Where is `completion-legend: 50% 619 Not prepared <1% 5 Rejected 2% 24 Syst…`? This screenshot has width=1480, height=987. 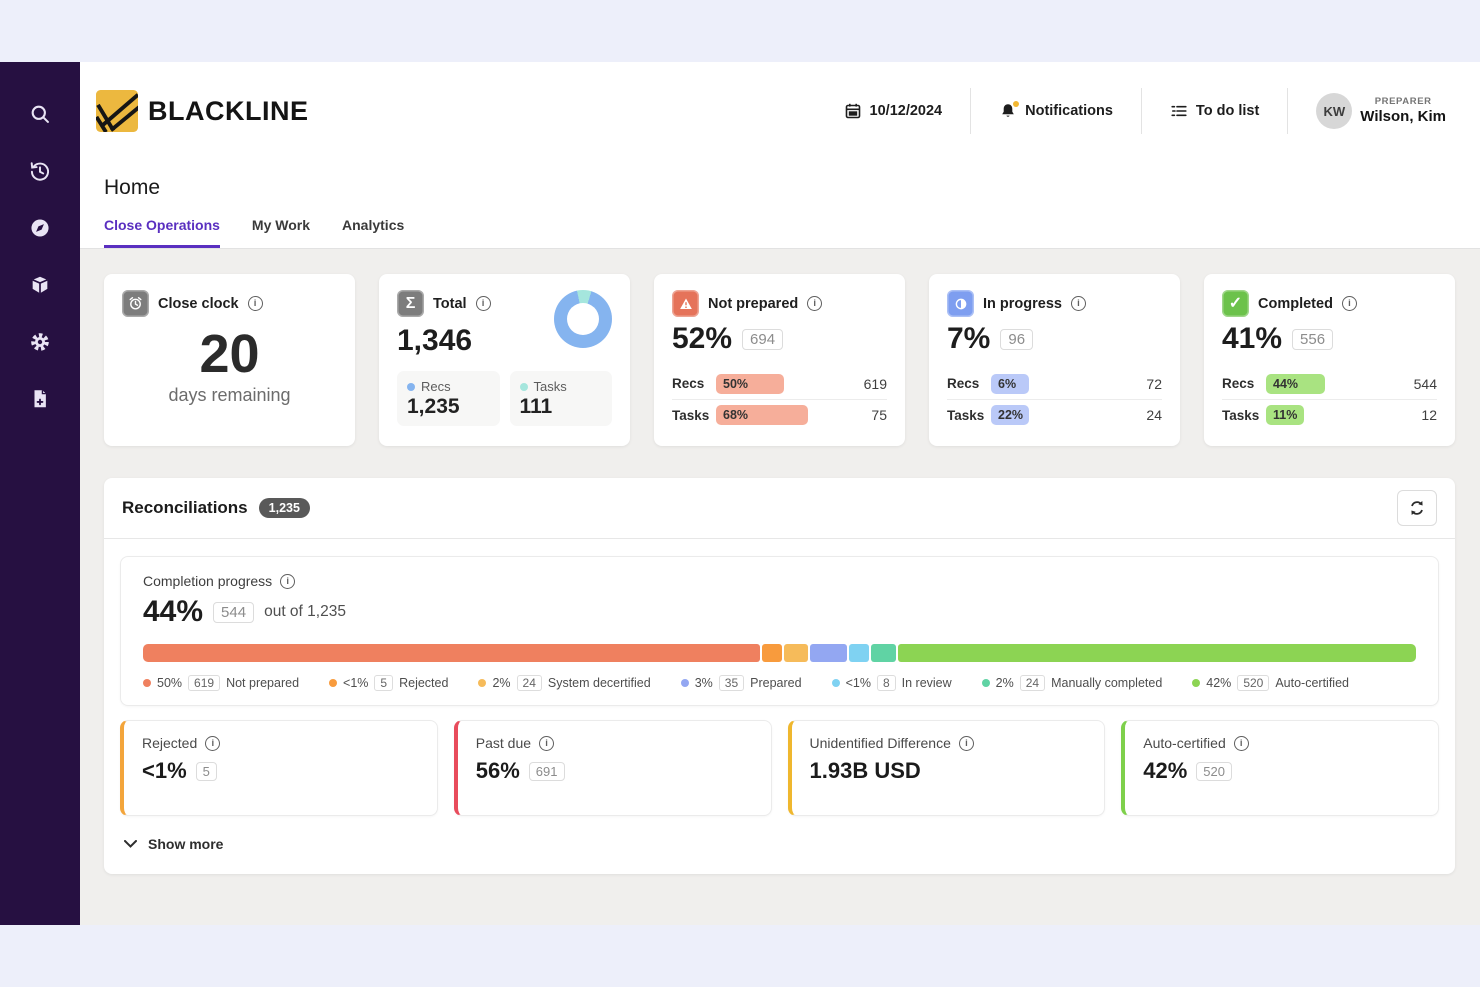
completion-legend: 50% 619 Not prepared <1% 5 Rejected 2% 24 Syst… is located at coordinates (779, 683).